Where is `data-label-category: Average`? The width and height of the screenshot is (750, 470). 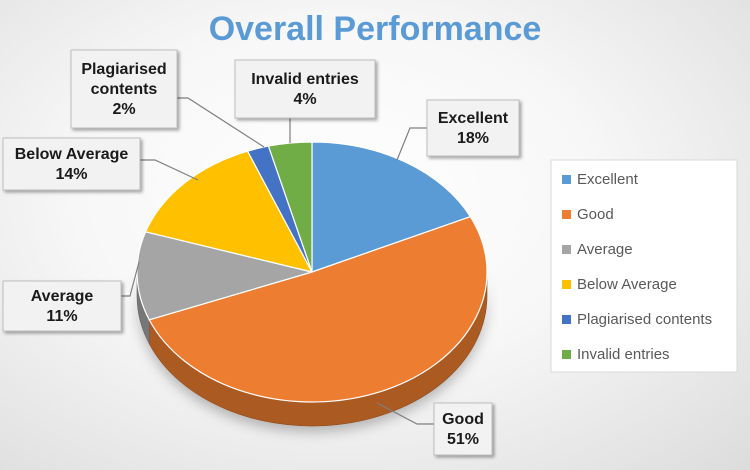 data-label-category: Average is located at coordinates (62, 296).